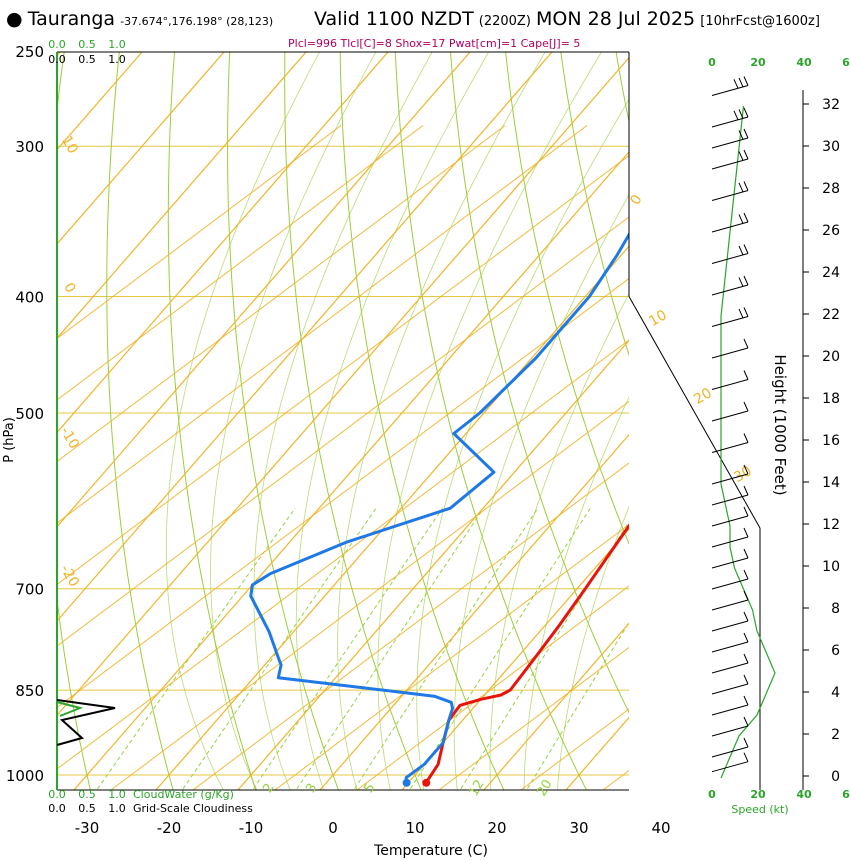 The width and height of the screenshot is (850, 860). Describe the element at coordinates (57, 44) in the screenshot. I see `cloudwater-top-tick: 0.0` at that location.